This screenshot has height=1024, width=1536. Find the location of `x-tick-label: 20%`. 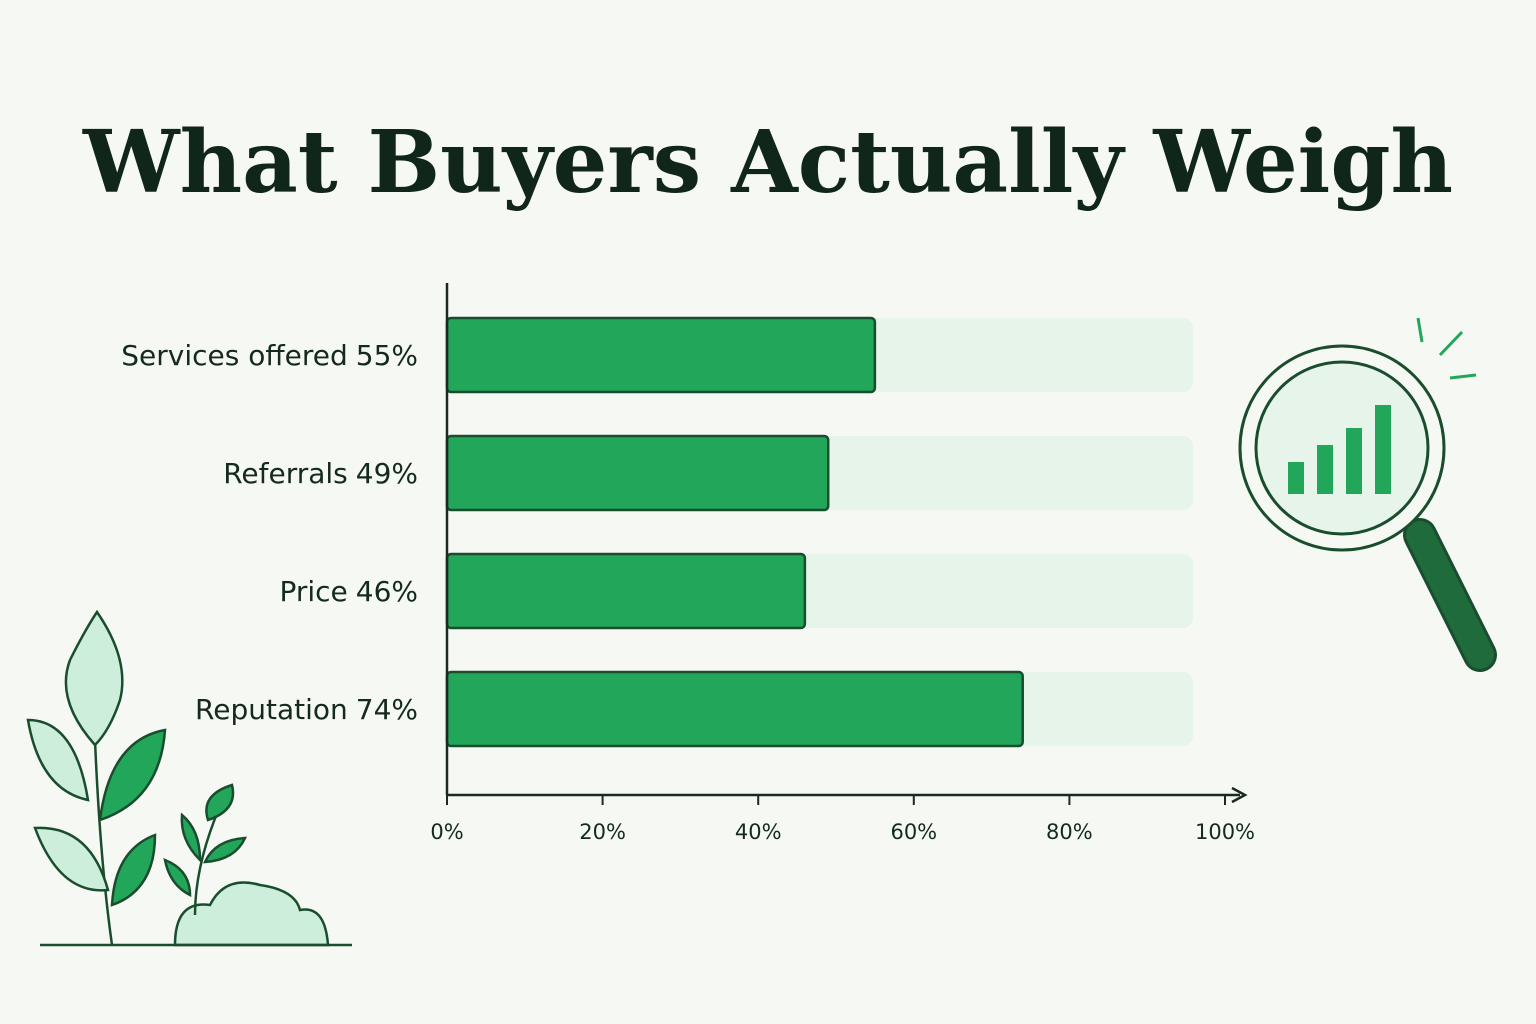

x-tick-label: 20% is located at coordinates (602, 832).